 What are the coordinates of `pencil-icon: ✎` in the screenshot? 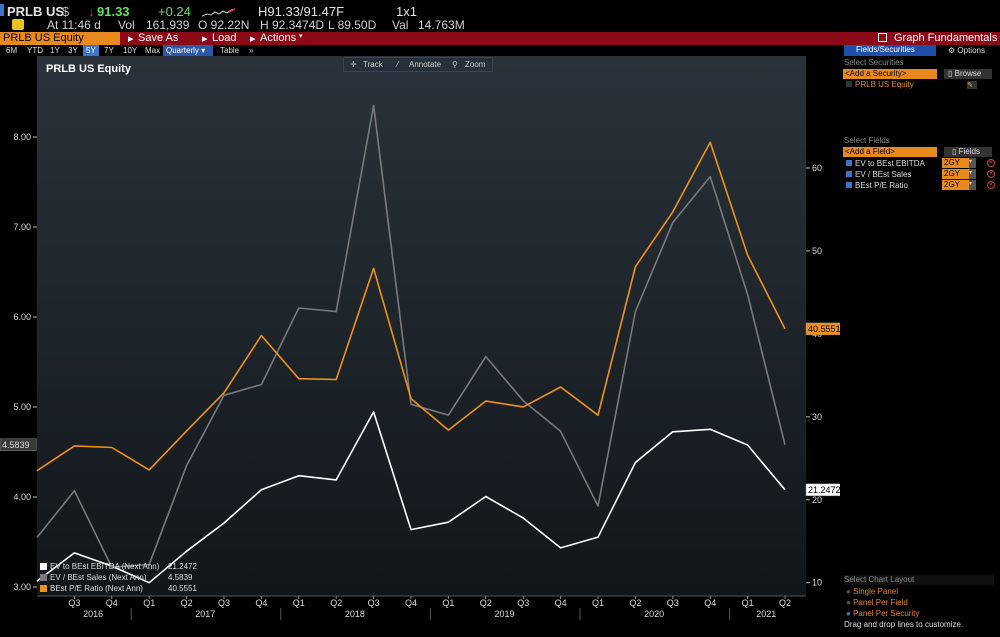 It's located at (972, 85).